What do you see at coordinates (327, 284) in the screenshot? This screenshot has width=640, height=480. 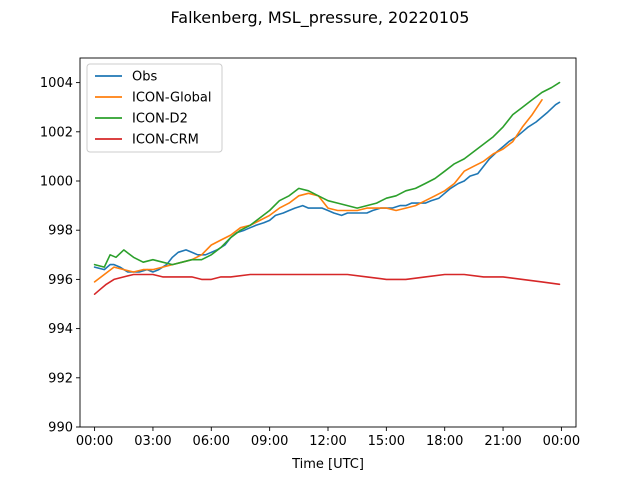 I see `series-line-icon-crm` at bounding box center [327, 284].